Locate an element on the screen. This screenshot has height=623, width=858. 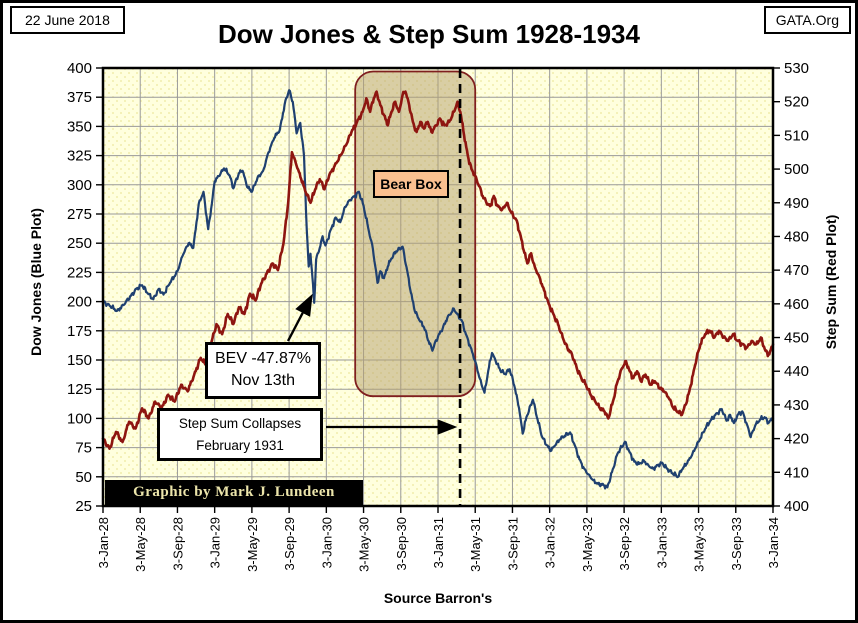
bev-annotation-line1: BEV -47.87% is located at coordinates (263, 358).